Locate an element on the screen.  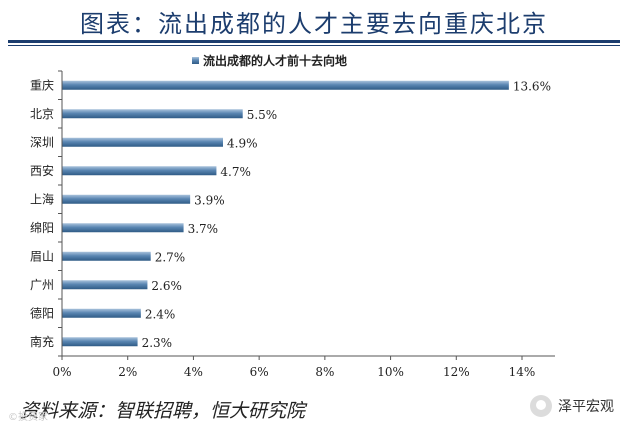
x-tick-label: 6% is located at coordinates (259, 372).